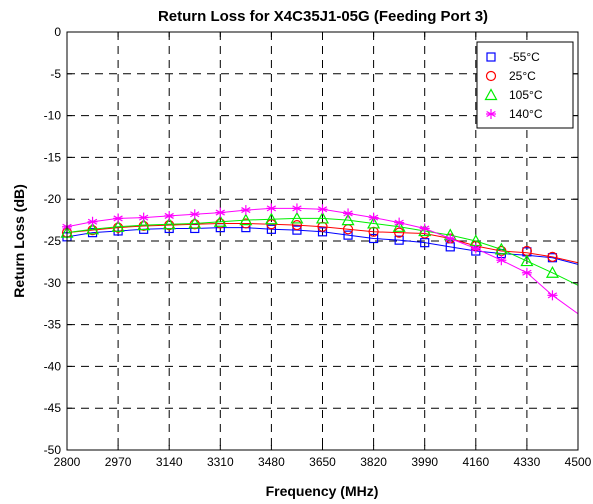 This screenshot has width=593, height=504. Describe the element at coordinates (53, 157) in the screenshot. I see `y-tick-label: -15` at that location.